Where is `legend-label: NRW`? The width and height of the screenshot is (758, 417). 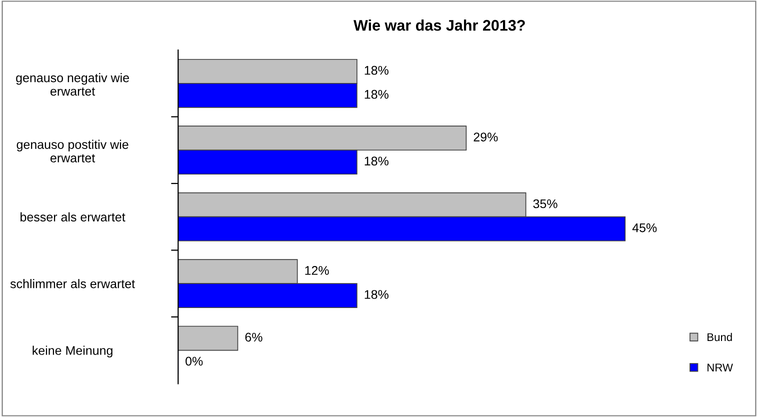
legend-label: NRW is located at coordinates (720, 368).